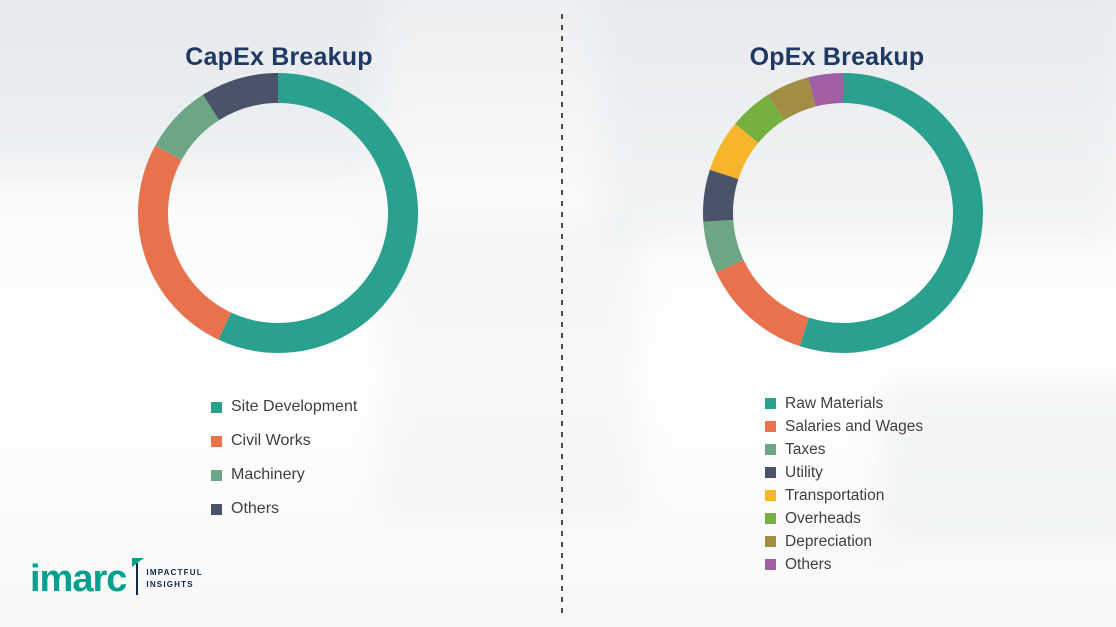 The image size is (1116, 627). I want to click on legend-item: Utility, so click(844, 472).